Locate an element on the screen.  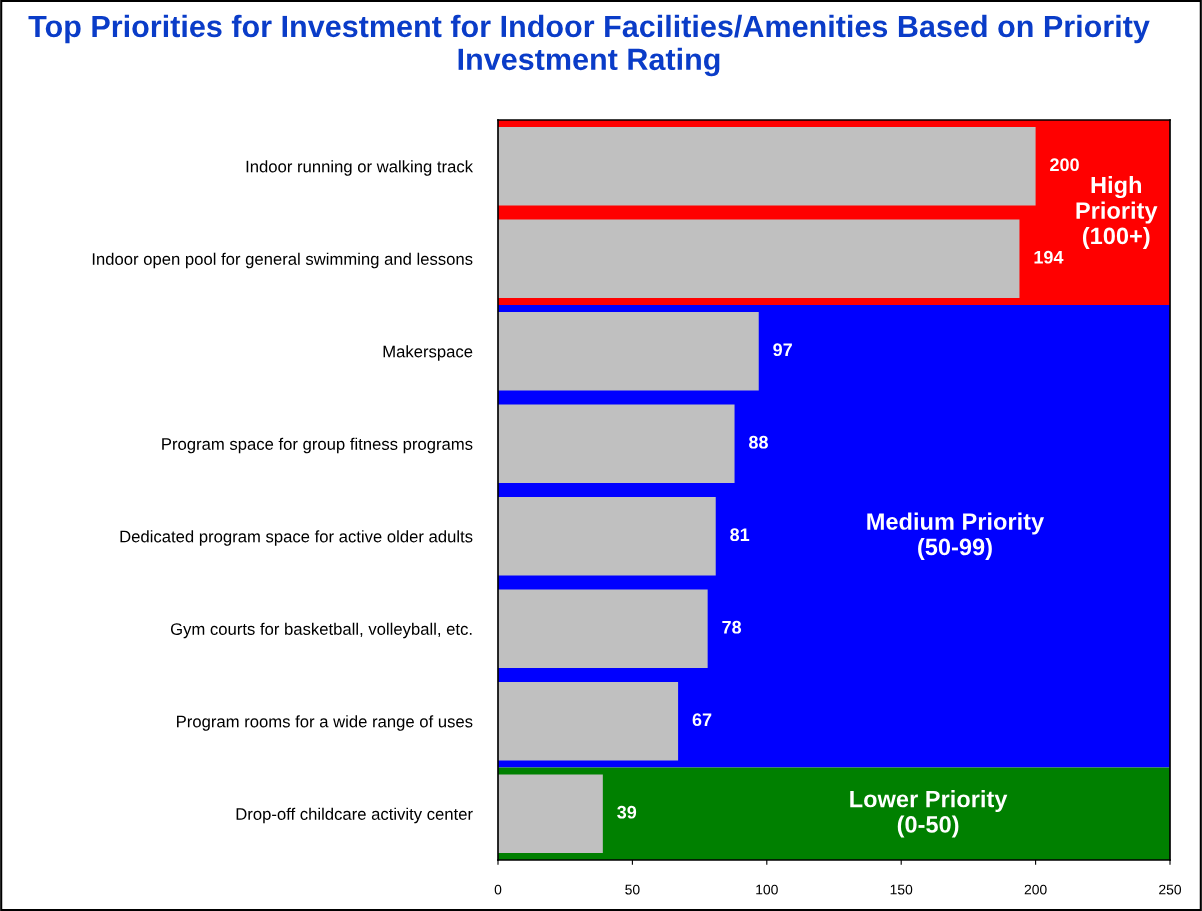
y-tick-label: Gym courts for basketball, volleyball, etc. is located at coordinates (321, 630).